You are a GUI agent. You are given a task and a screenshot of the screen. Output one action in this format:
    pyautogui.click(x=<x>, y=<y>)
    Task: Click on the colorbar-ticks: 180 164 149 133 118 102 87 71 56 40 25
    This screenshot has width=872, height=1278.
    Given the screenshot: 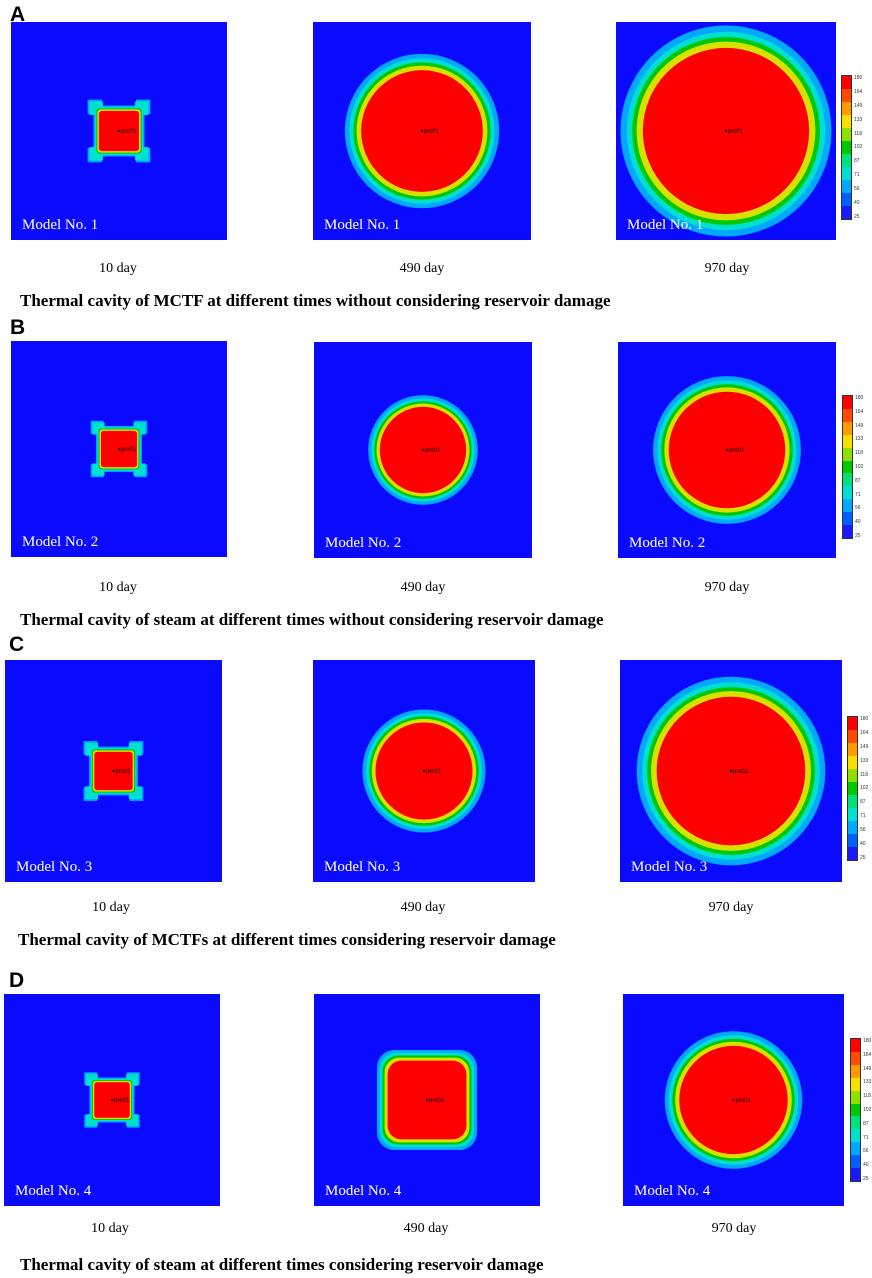 What is the action you would take?
    pyautogui.click(x=863, y=467)
    